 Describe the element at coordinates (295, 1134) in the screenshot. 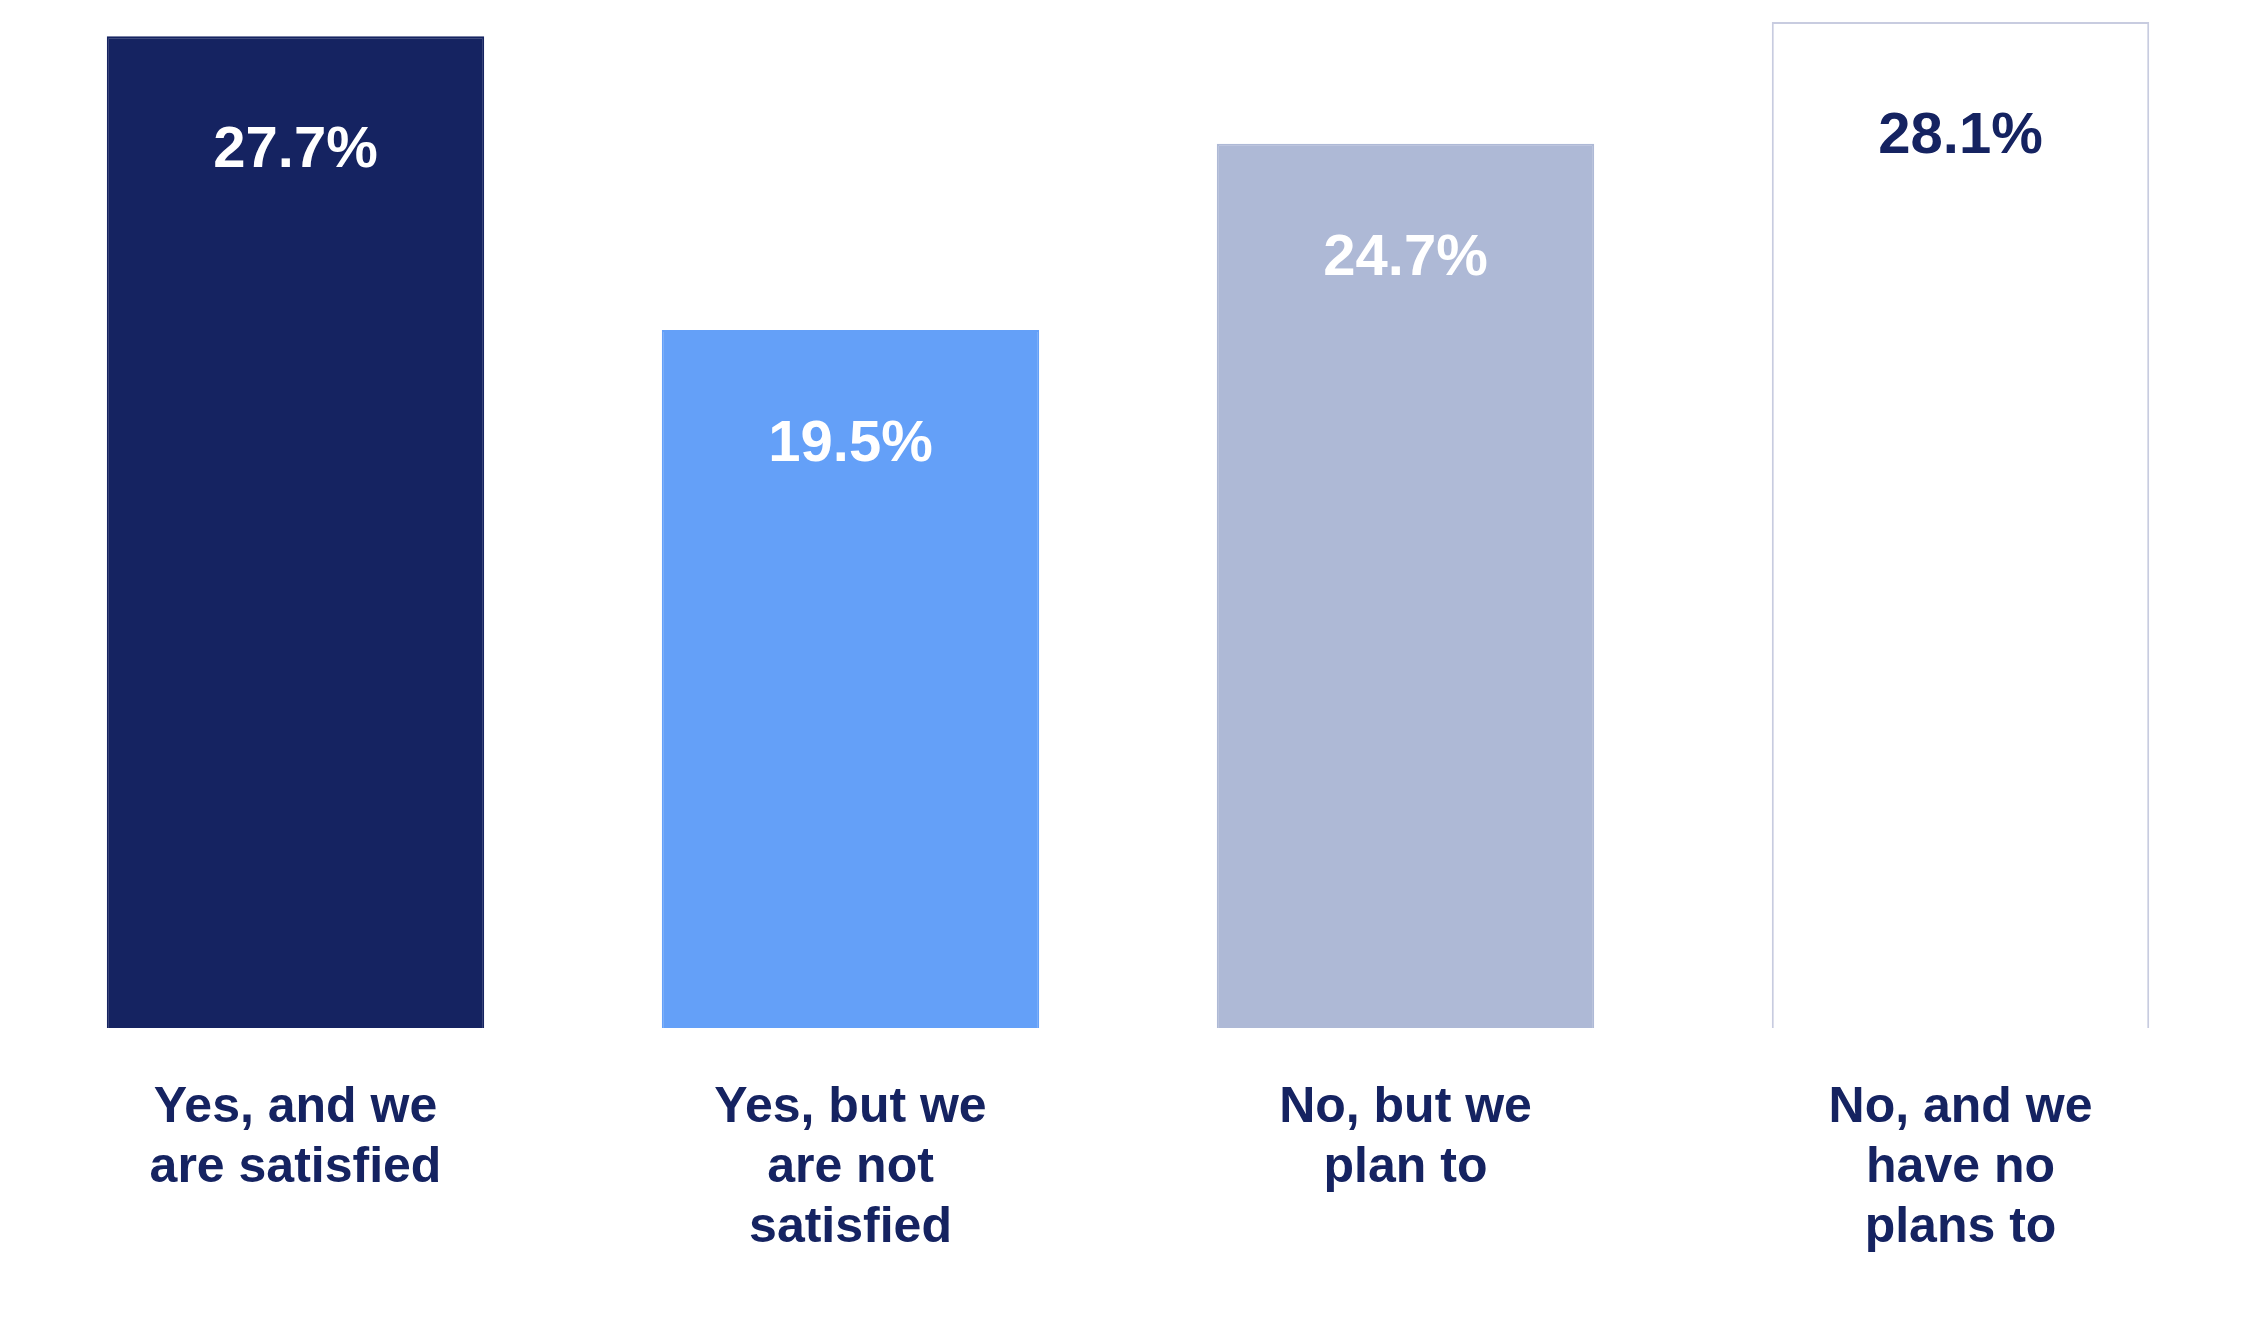

I see `x-tick-label: Yes, and we are satisfied` at that location.